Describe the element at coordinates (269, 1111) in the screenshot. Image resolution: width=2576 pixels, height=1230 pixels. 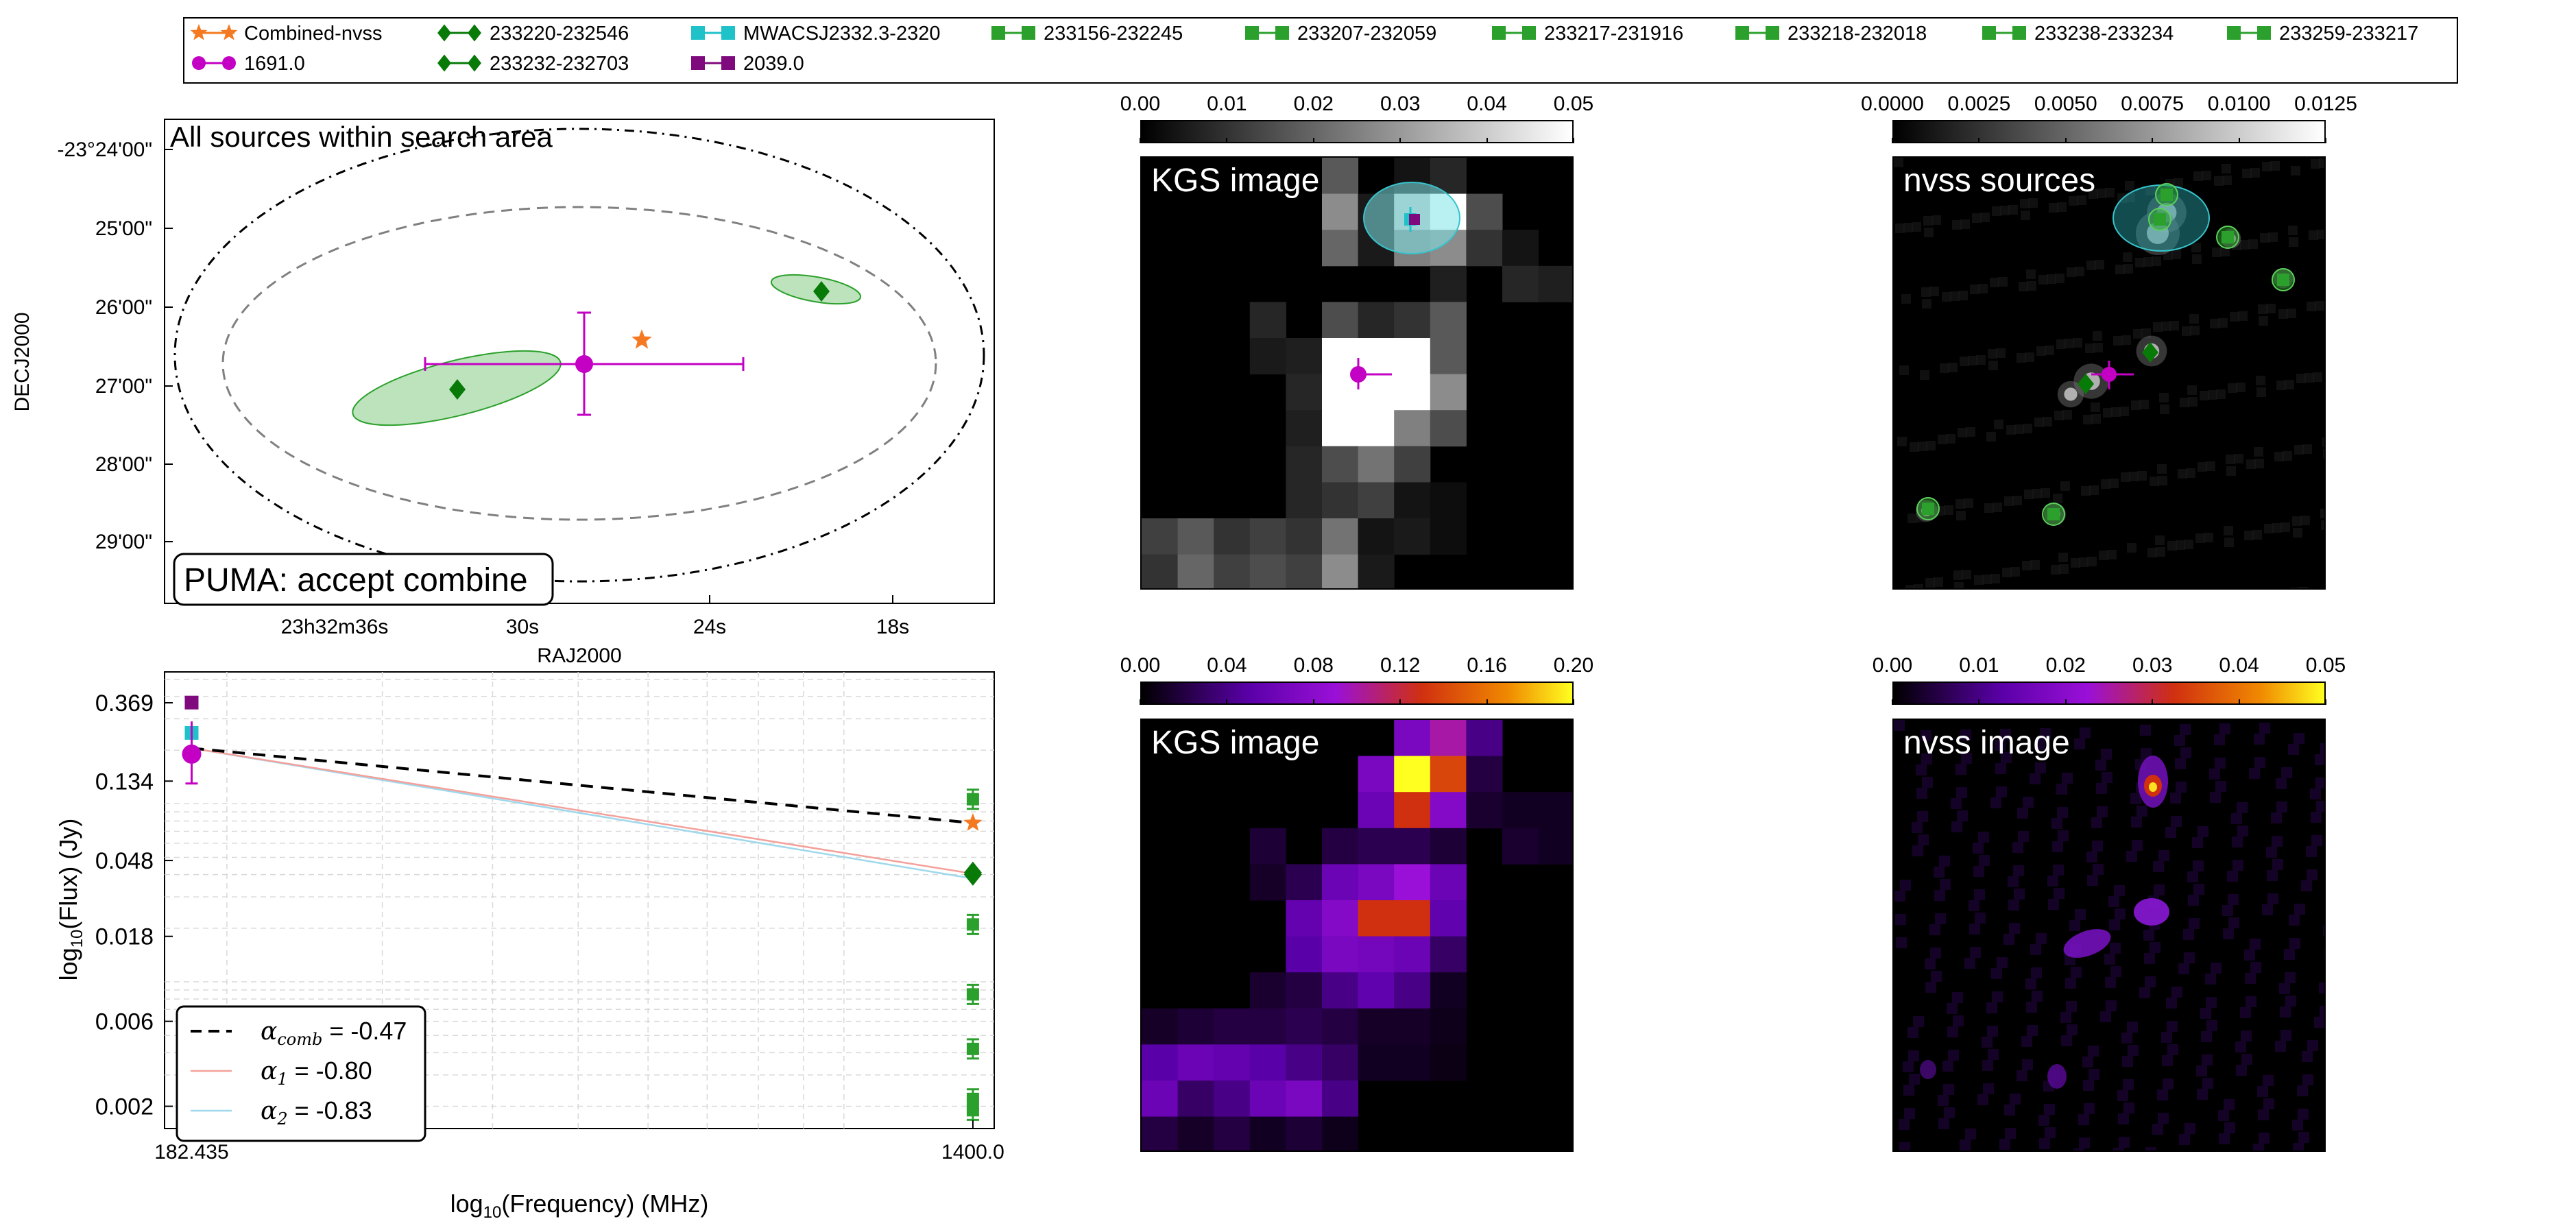
I see `fit-legend-symbol: α` at that location.